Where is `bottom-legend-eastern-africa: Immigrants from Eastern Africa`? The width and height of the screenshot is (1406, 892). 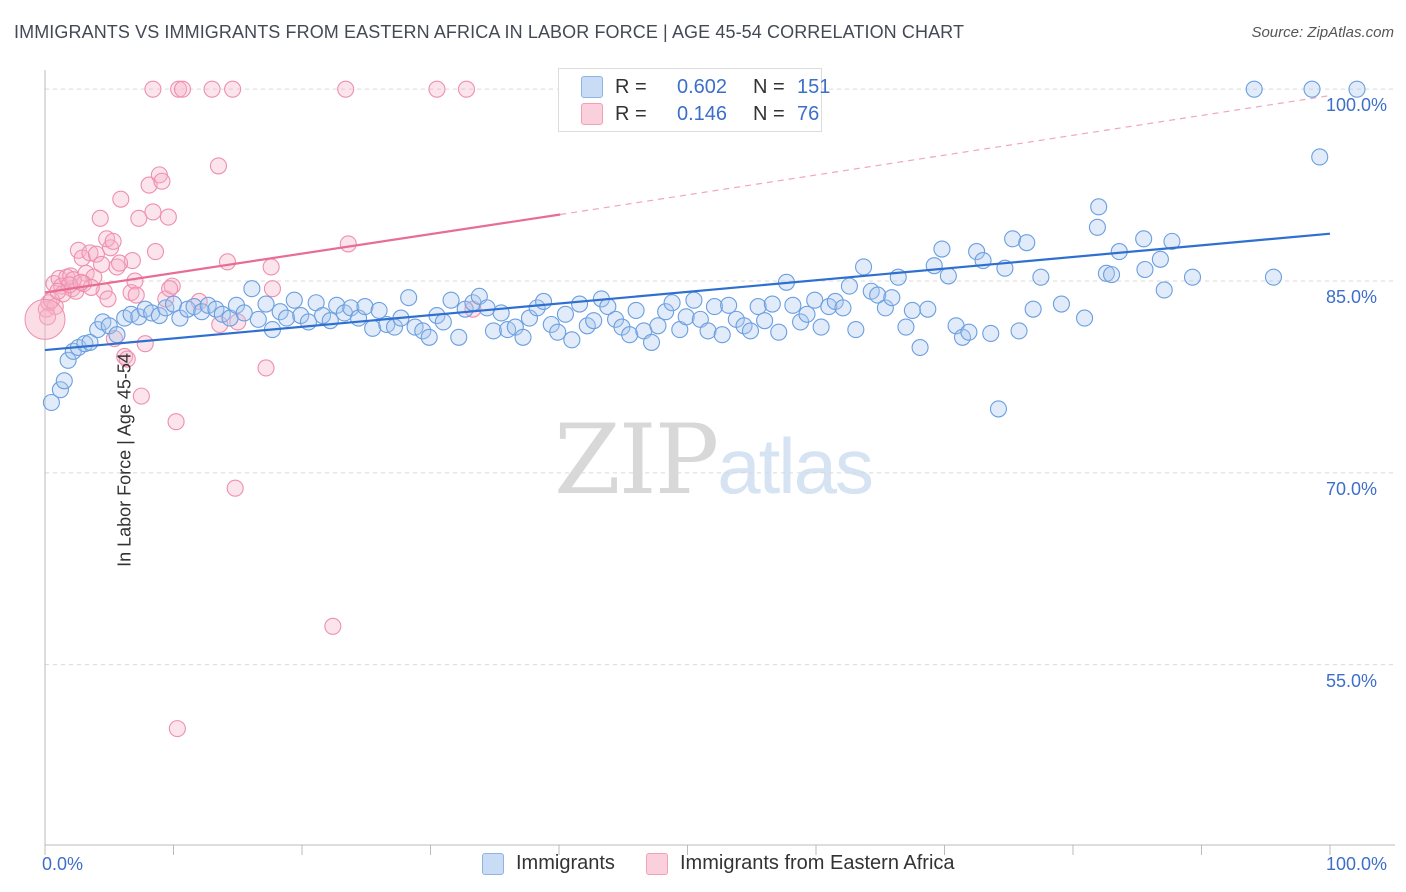 bottom-legend-eastern-africa: Immigrants from Eastern Africa is located at coordinates (800, 863).